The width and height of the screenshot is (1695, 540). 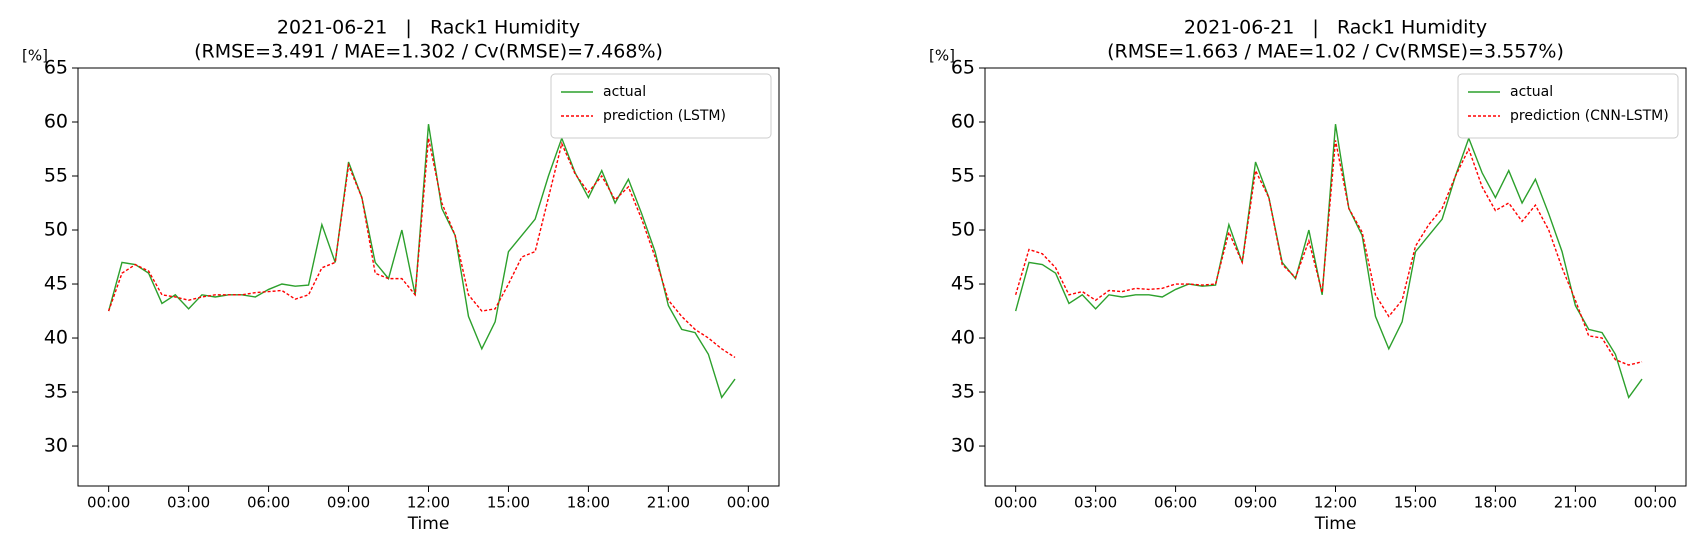 What do you see at coordinates (664, 116) in the screenshot?
I see `legend-label: prediction (LSTM)` at bounding box center [664, 116].